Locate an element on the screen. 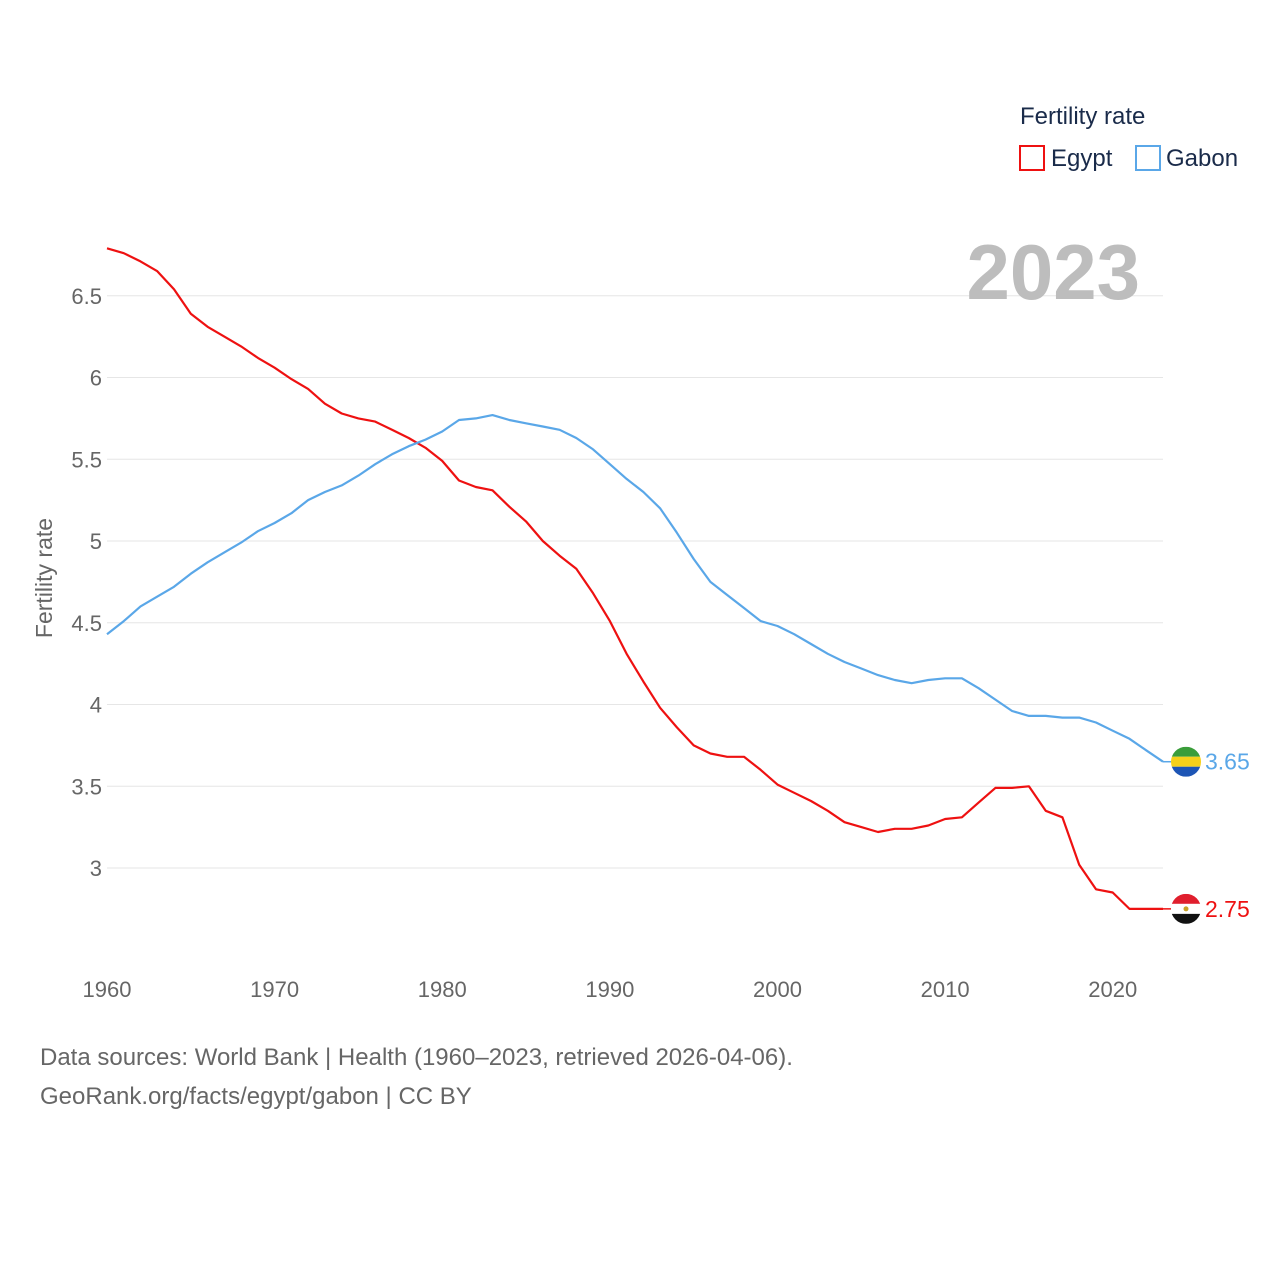 This screenshot has height=1280, width=1280. y-tick-label: 3 is located at coordinates (96, 868).